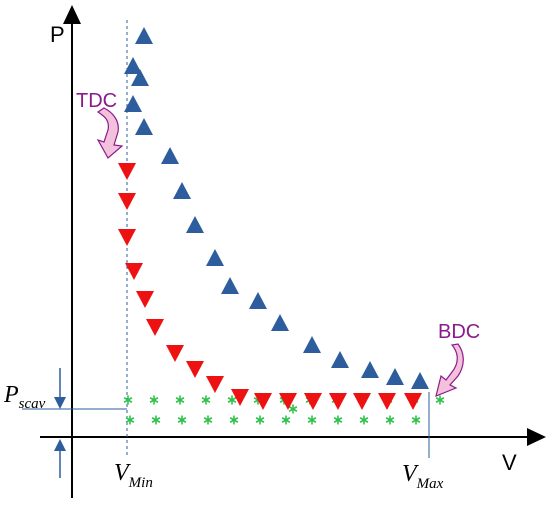 The height and width of the screenshot is (516, 550). What do you see at coordinates (110, 133) in the screenshot?
I see `tdc-arrow` at bounding box center [110, 133].